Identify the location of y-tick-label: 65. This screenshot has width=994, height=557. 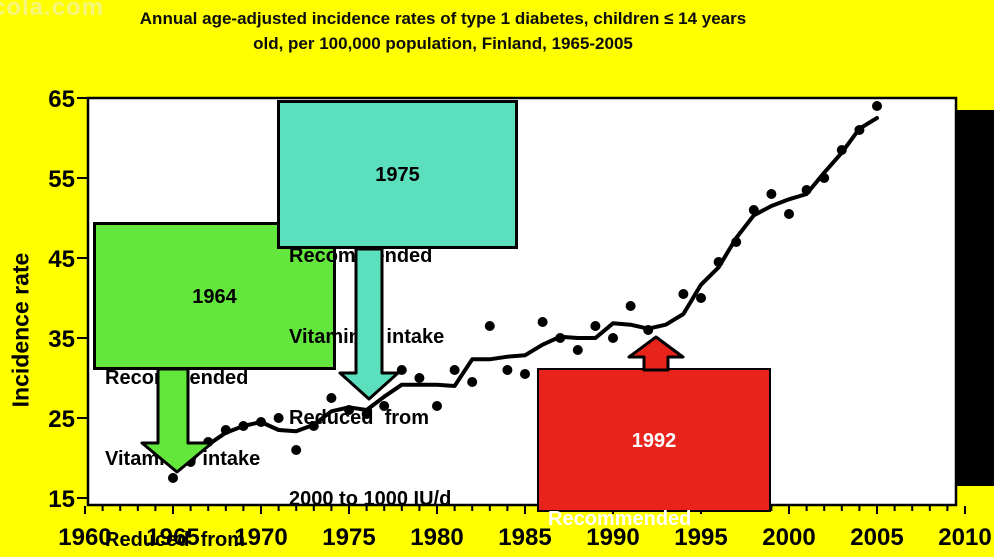
(61, 99).